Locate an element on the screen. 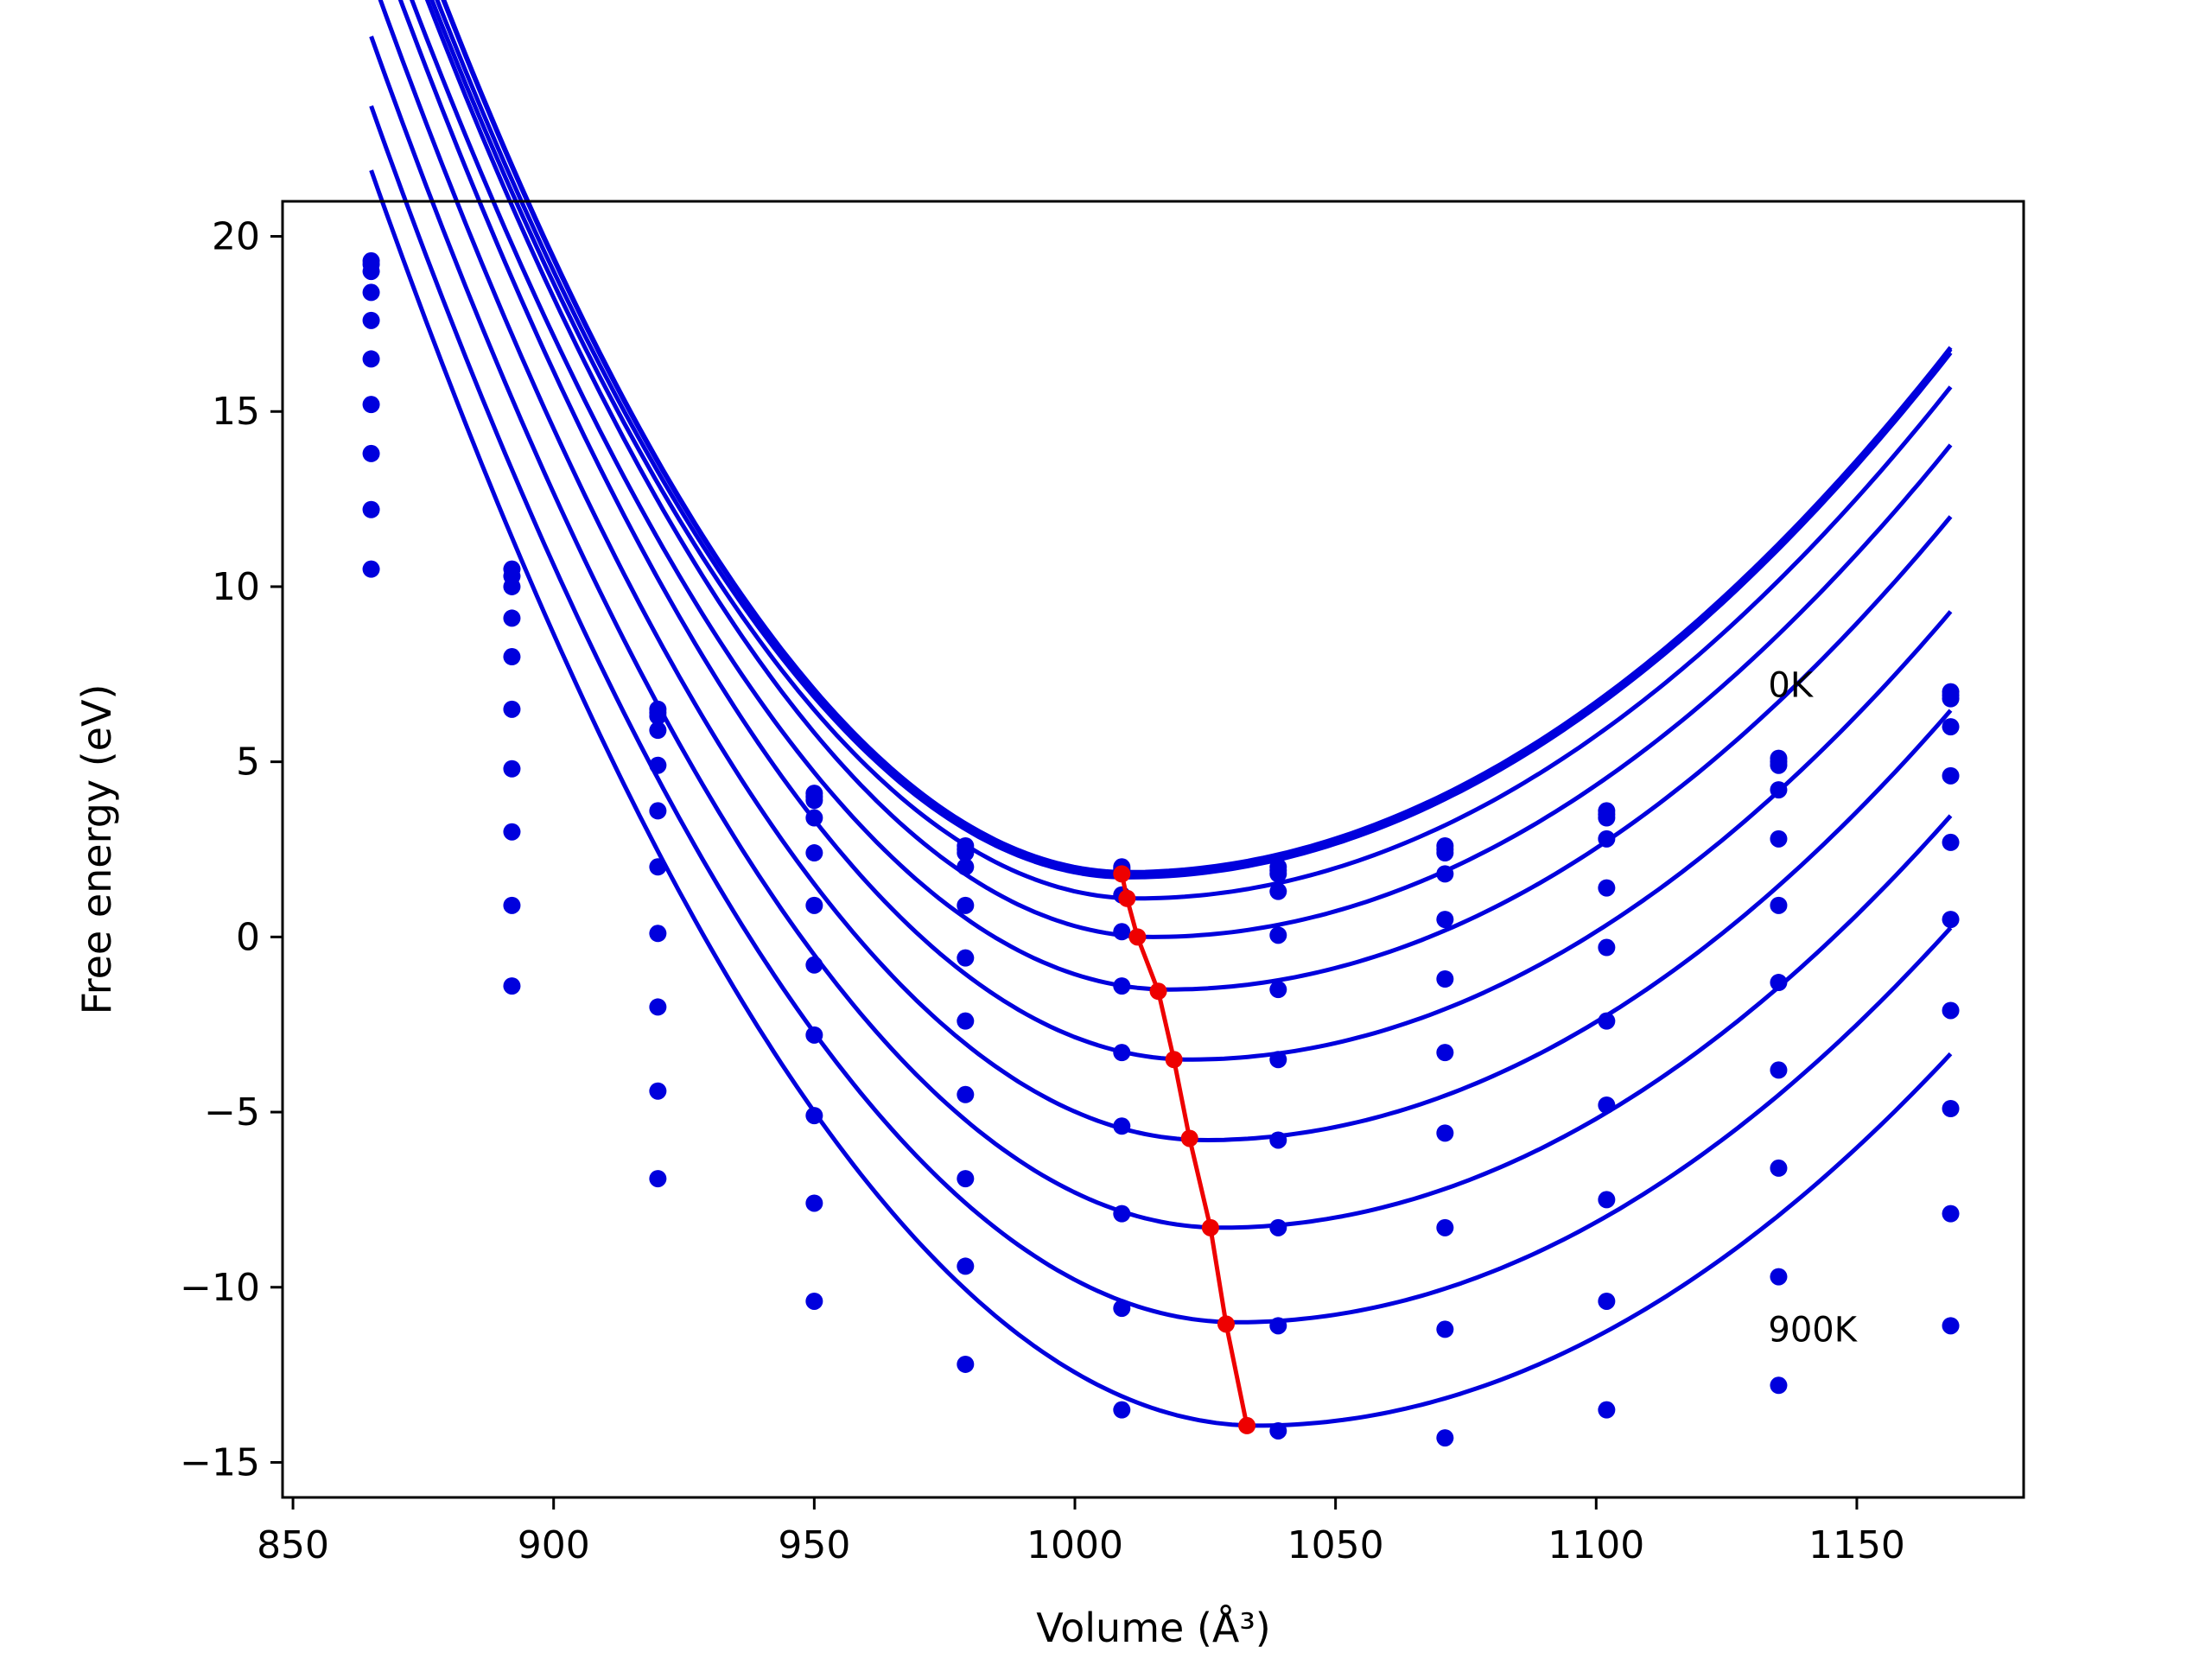  y-tick-label-15: 15 is located at coordinates (236, 412).